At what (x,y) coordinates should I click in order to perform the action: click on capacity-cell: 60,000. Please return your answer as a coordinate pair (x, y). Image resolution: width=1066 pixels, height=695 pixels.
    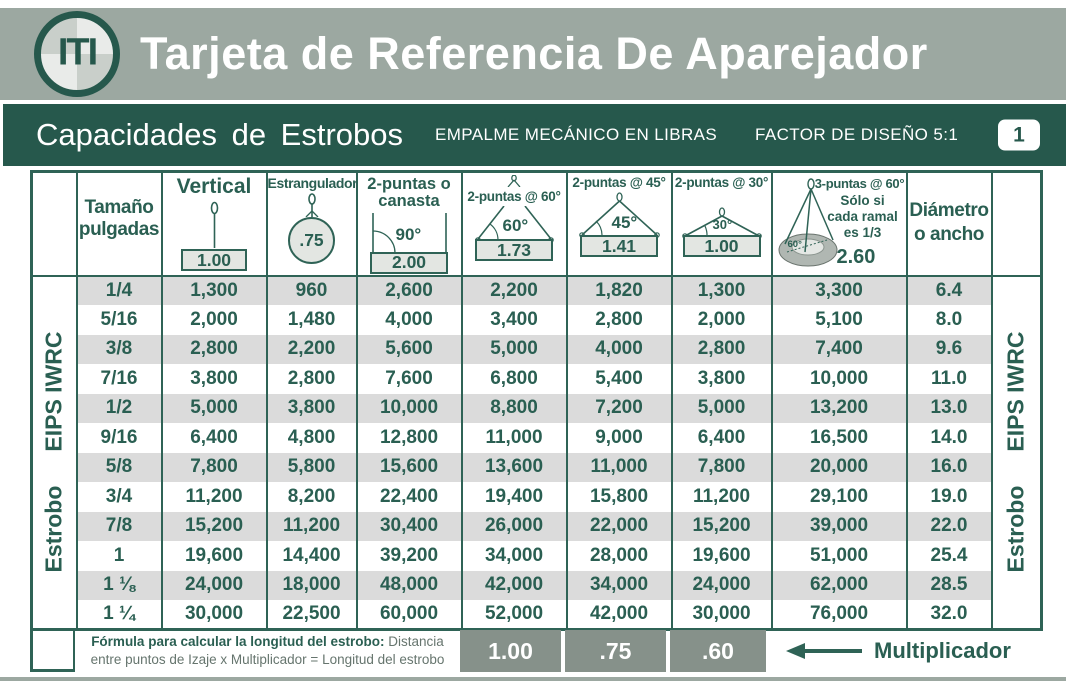
    Looking at the image, I should click on (409, 615).